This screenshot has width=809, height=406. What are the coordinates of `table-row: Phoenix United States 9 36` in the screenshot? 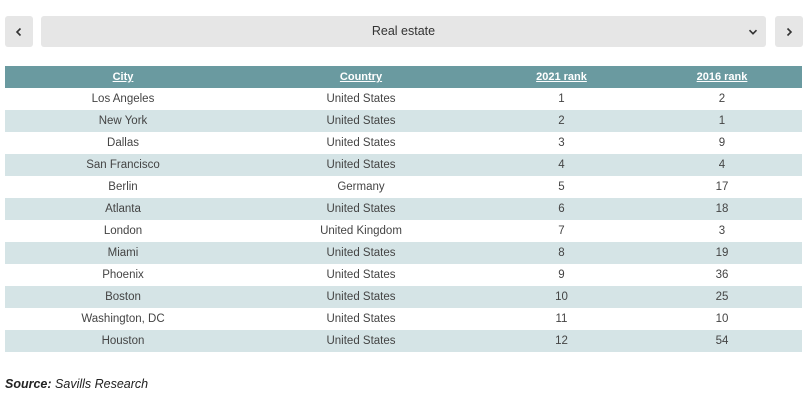 It's located at (403, 275).